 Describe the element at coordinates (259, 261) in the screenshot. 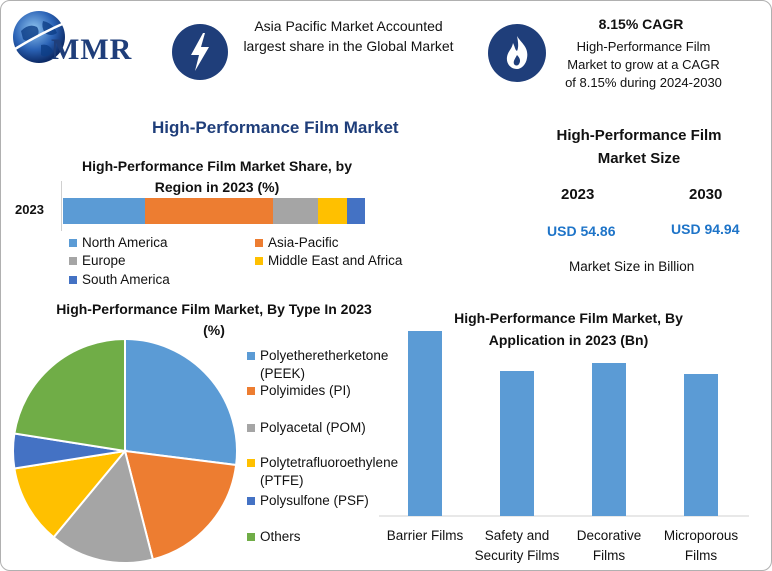

I see `swatch-middle-east-africa` at that location.